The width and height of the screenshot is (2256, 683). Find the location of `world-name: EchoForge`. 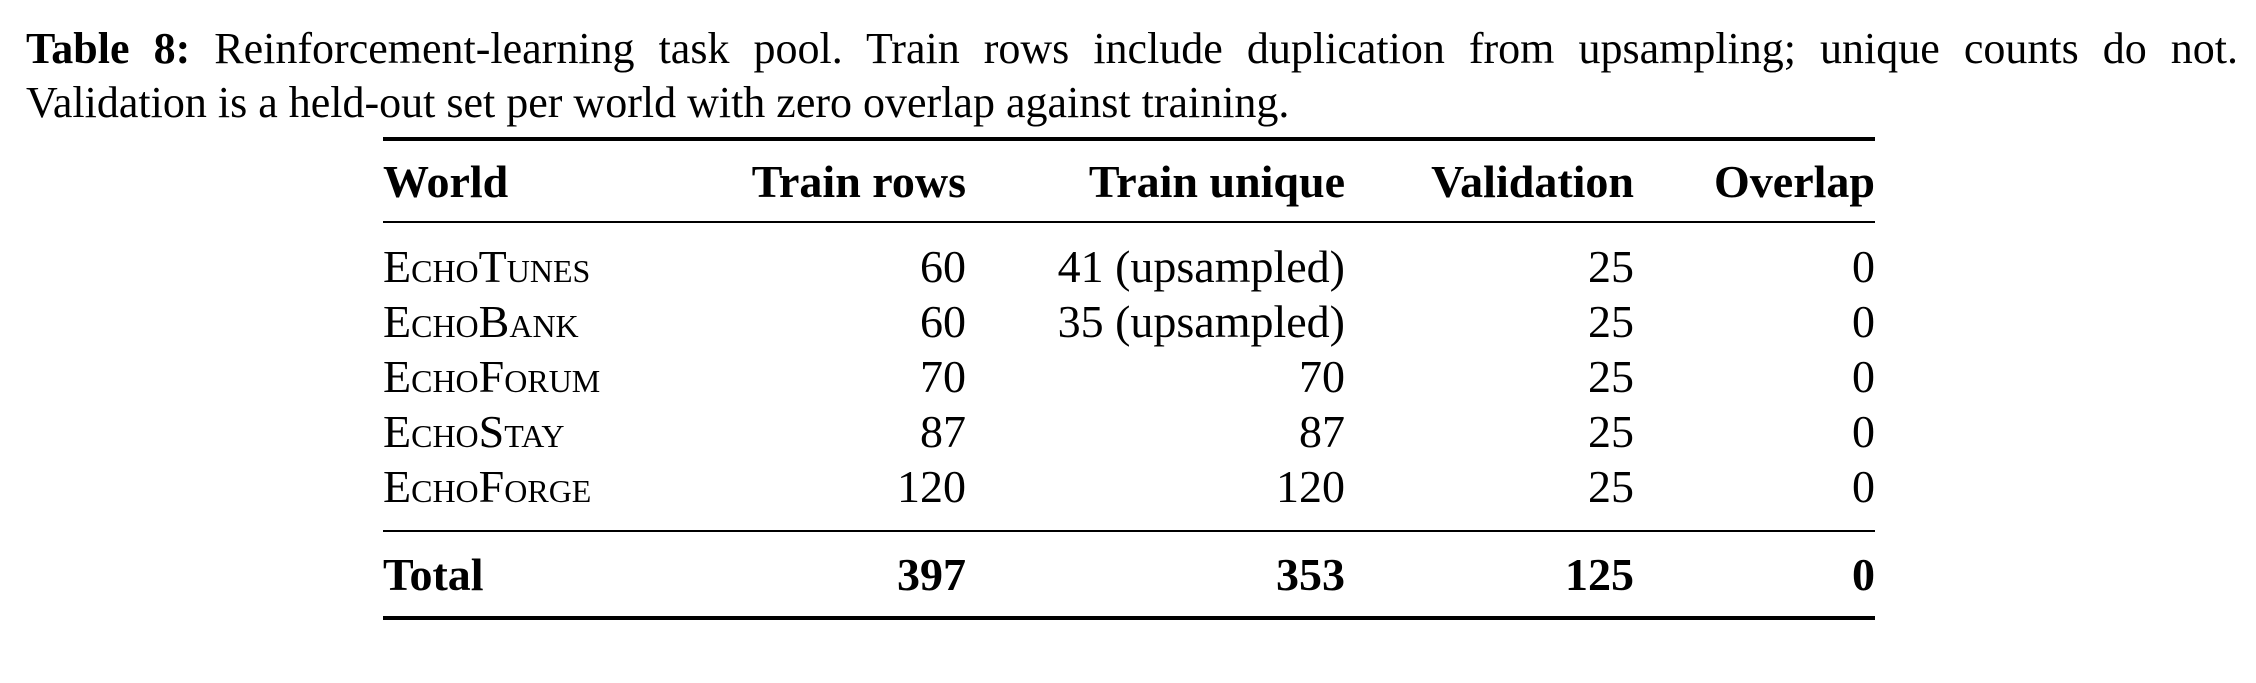

world-name: EchoForge is located at coordinates (487, 486).